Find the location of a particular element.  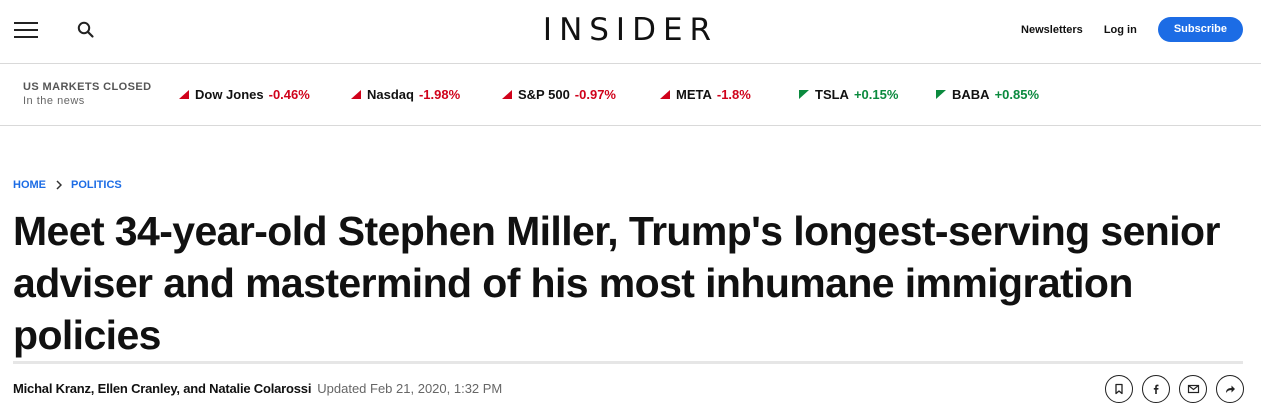

hamburger-menu-icon is located at coordinates (26, 30).